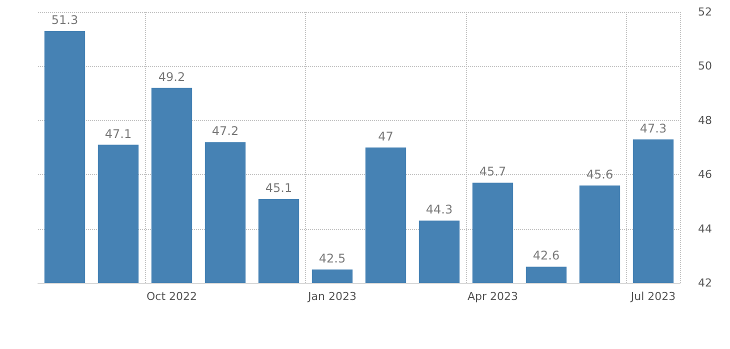 The image size is (730, 349). Describe the element at coordinates (705, 12) in the screenshot. I see `y-tick-label: 52` at that location.